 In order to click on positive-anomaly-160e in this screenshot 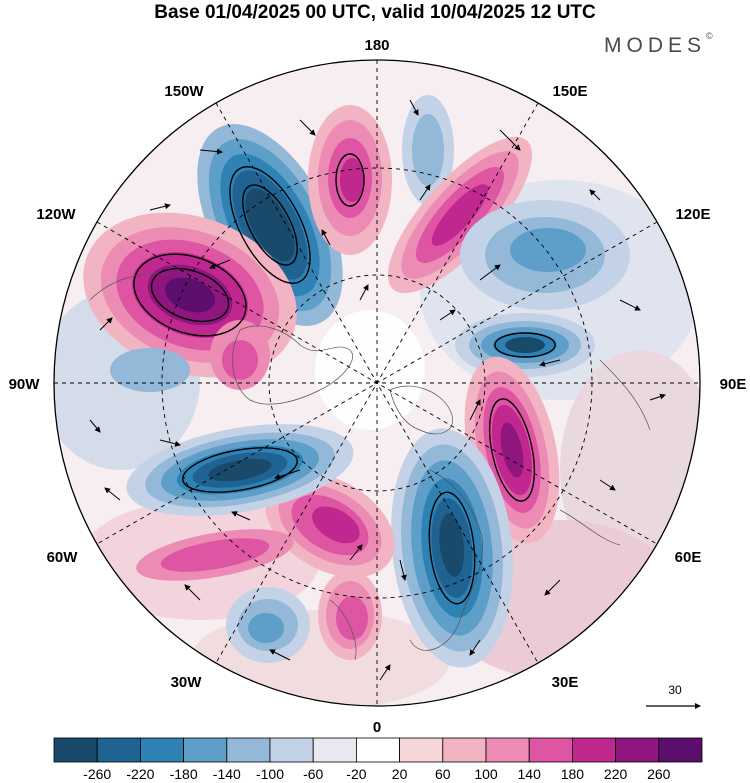, I will do `click(460, 215)`.